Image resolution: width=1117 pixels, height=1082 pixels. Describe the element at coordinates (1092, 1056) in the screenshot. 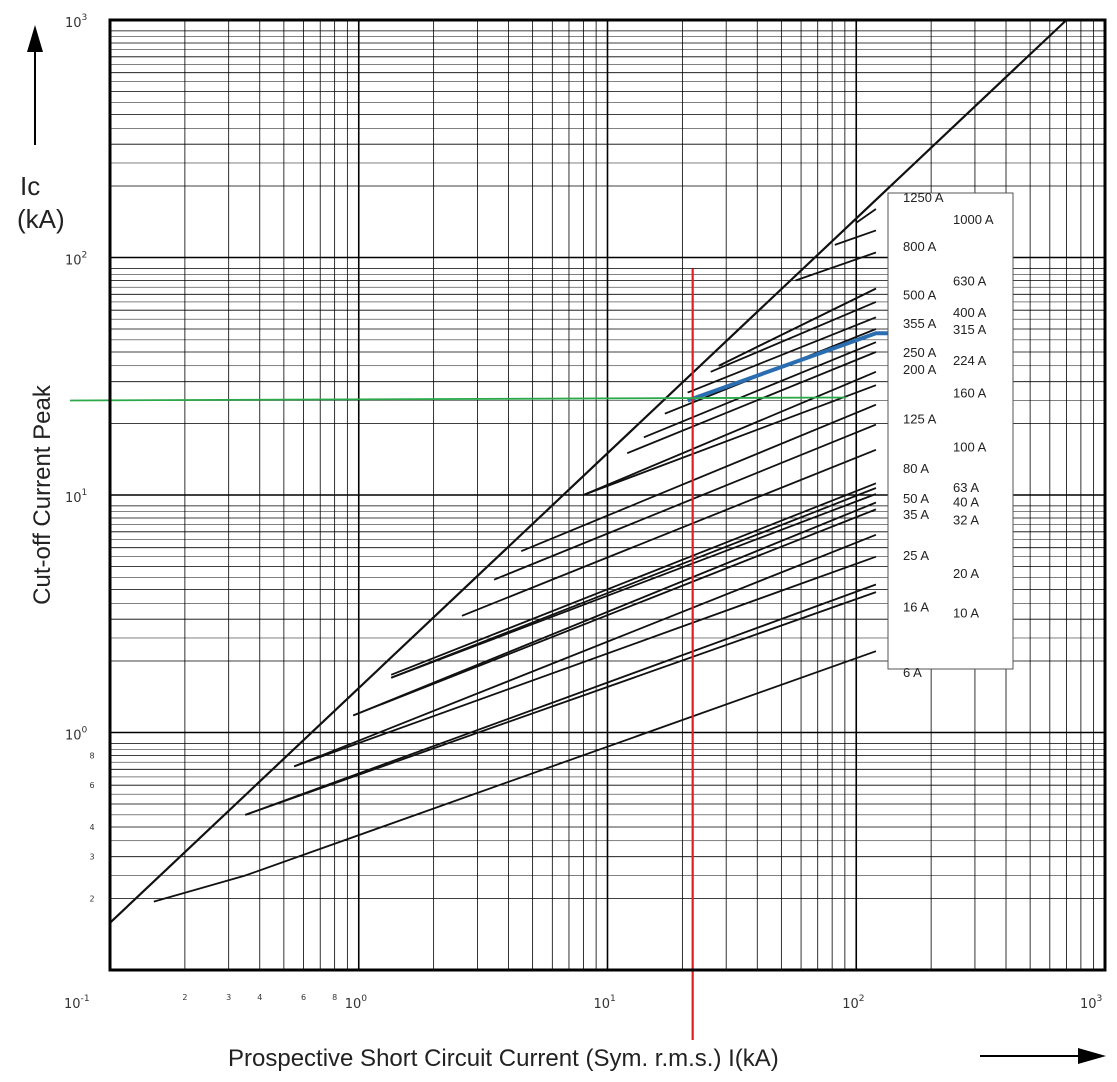

I see `x-axis-arrow-head` at that location.